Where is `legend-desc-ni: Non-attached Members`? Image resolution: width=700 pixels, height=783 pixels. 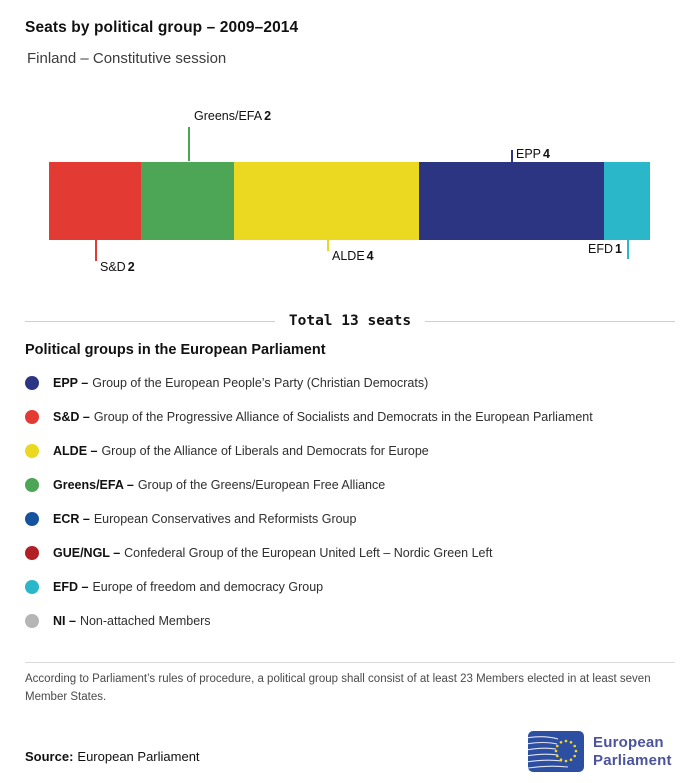
legend-desc-ni: Non-attached Members is located at coordinates (145, 621).